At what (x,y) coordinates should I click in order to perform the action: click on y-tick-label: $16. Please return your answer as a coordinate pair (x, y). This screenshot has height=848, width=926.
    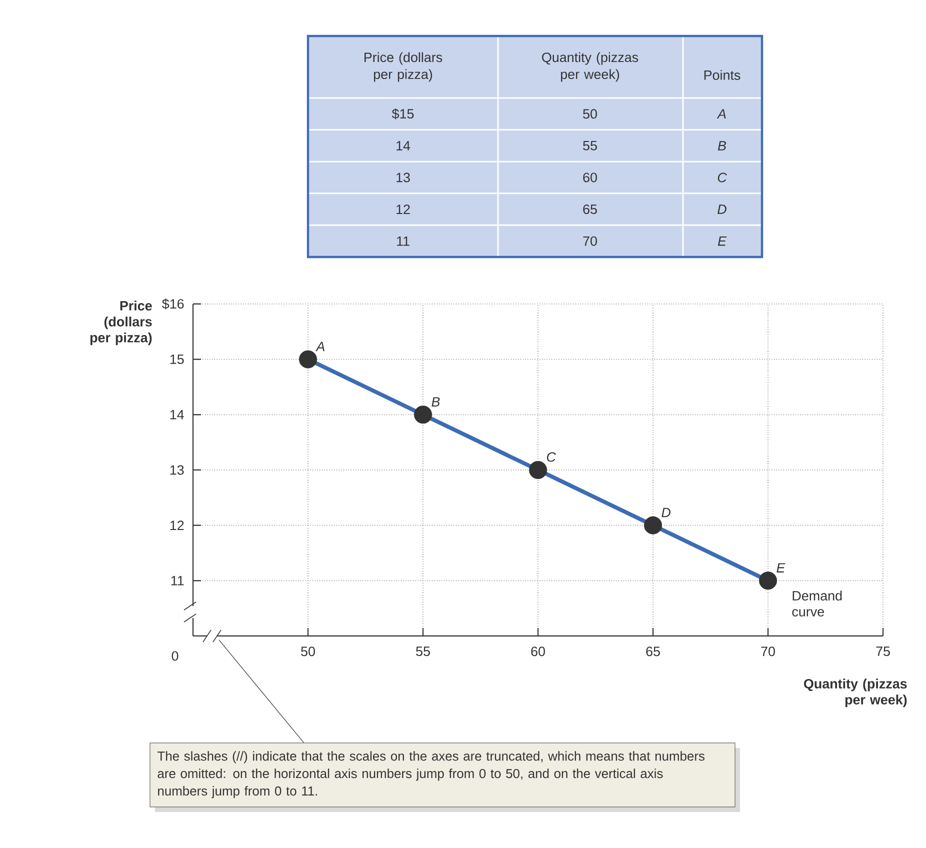
    Looking at the image, I should click on (173, 304).